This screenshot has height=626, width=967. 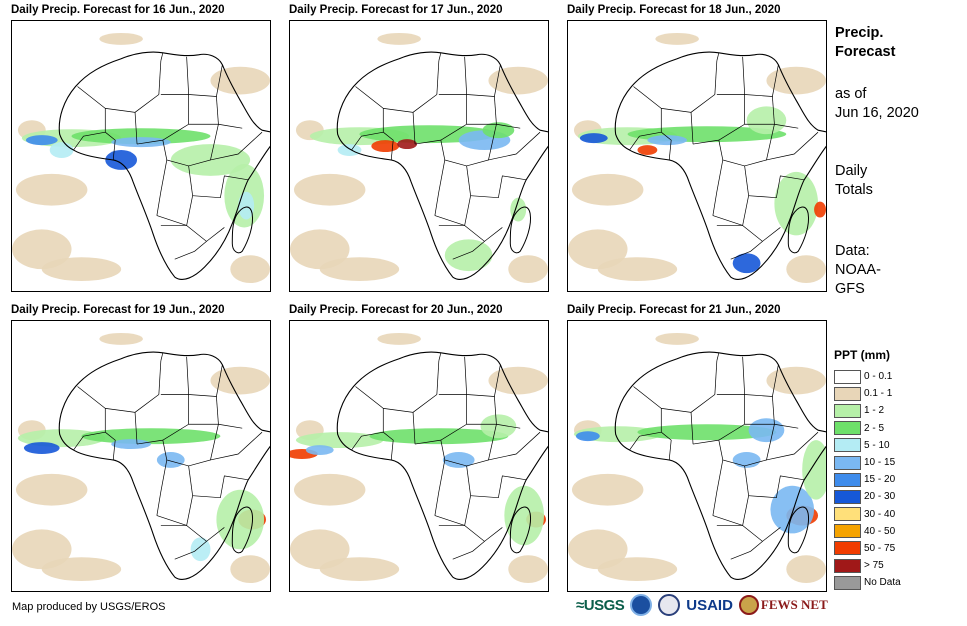 What do you see at coordinates (396, 10) in the screenshot?
I see `panel-title: Daily Precip. Forecast for 17 Jun., 2020` at bounding box center [396, 10].